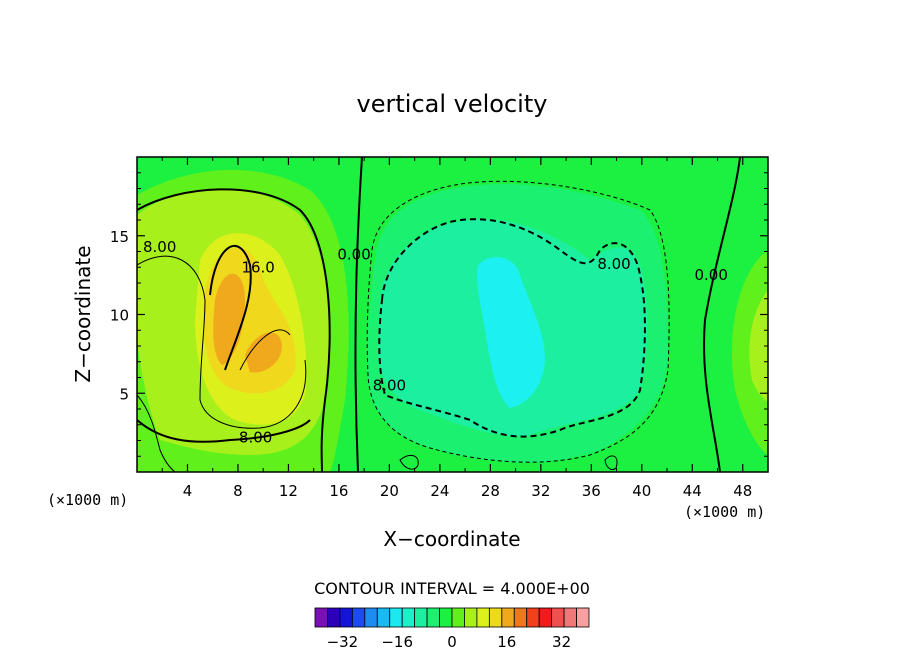  I want to click on contour-line-neg8-dashed, so click(512, 328).